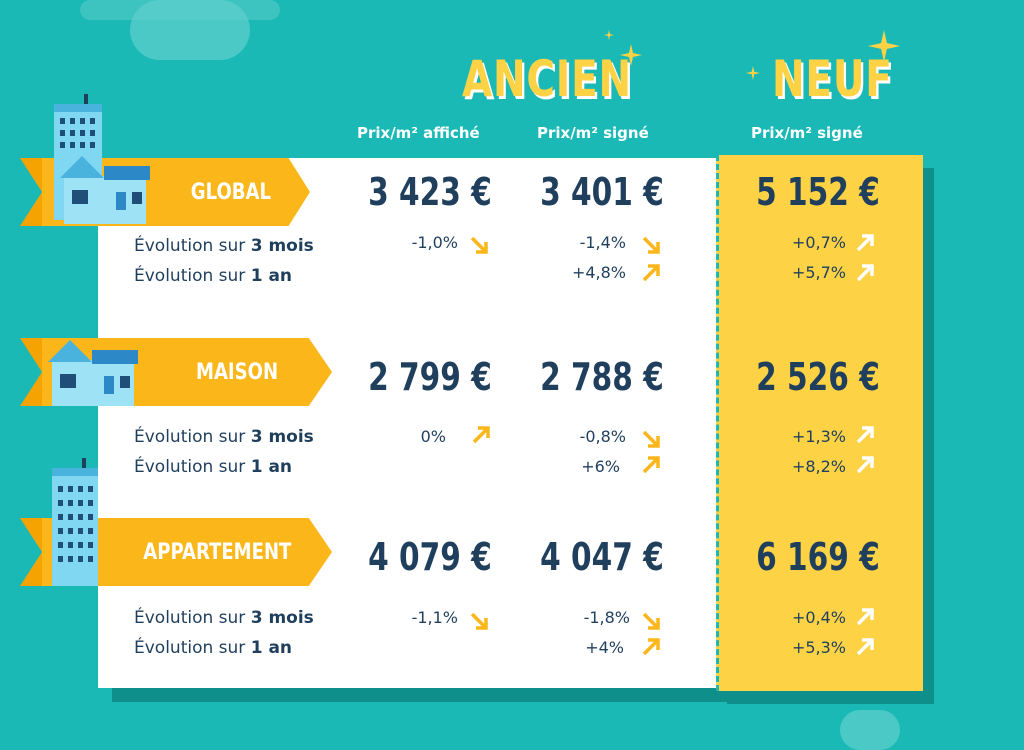 This screenshot has width=1024, height=750. What do you see at coordinates (418, 133) in the screenshot?
I see `col-header-affiche: Prix/m² affiché` at bounding box center [418, 133].